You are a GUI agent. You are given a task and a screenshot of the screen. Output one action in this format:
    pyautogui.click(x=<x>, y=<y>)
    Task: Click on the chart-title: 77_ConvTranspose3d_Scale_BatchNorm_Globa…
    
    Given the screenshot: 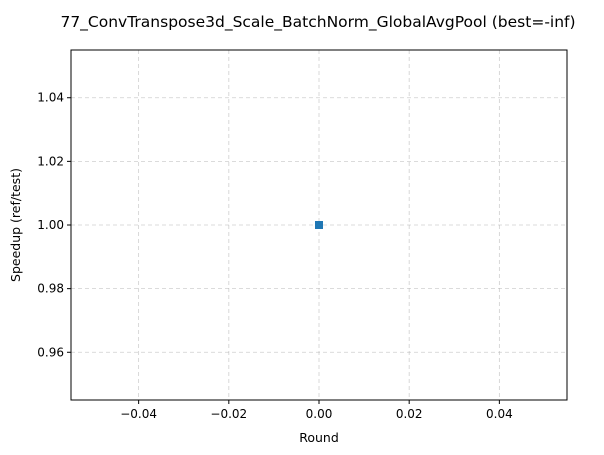 What is the action you would take?
    pyautogui.click(x=317, y=22)
    